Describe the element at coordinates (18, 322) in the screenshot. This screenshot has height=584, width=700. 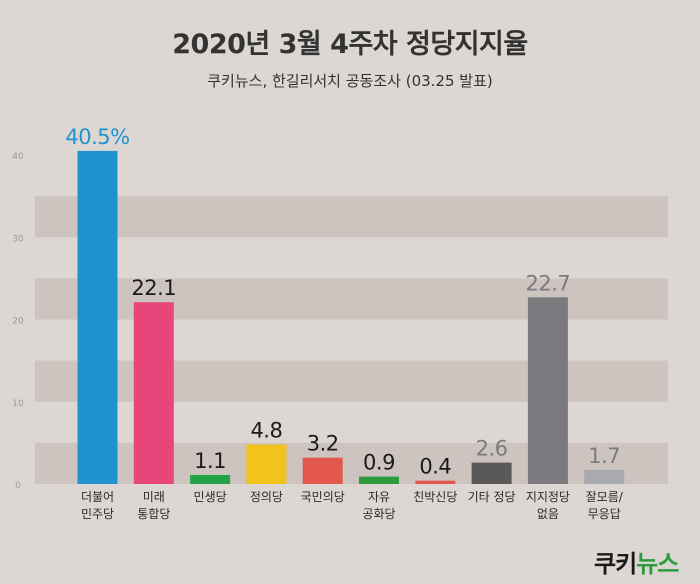
I see `y-tick-label: 20` at that location.